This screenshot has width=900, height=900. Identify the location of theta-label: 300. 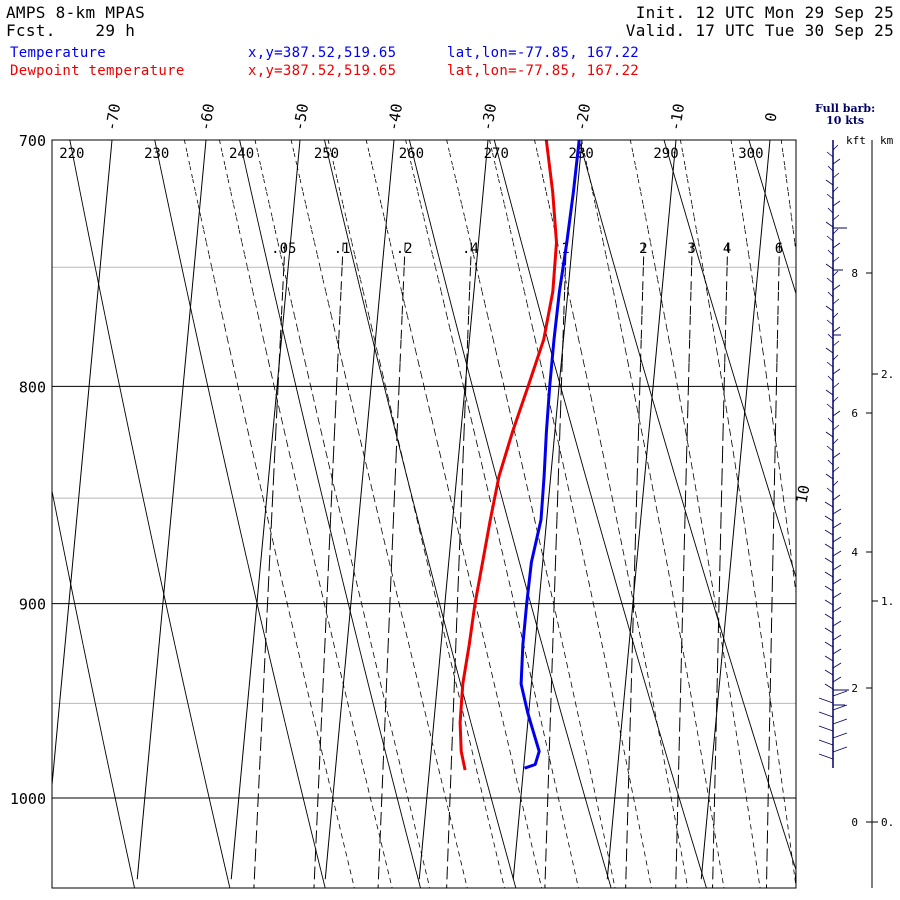
(750, 154).